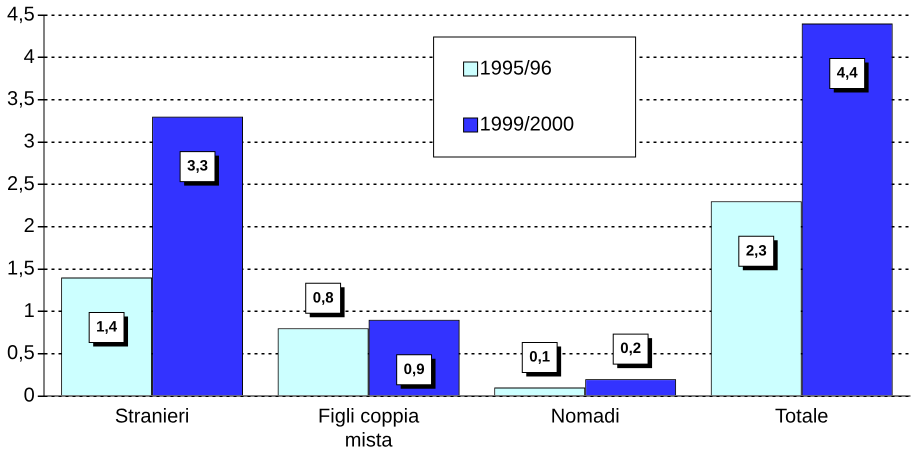 The height and width of the screenshot is (460, 922). What do you see at coordinates (756, 251) in the screenshot?
I see `data-label: 2,3` at bounding box center [756, 251].